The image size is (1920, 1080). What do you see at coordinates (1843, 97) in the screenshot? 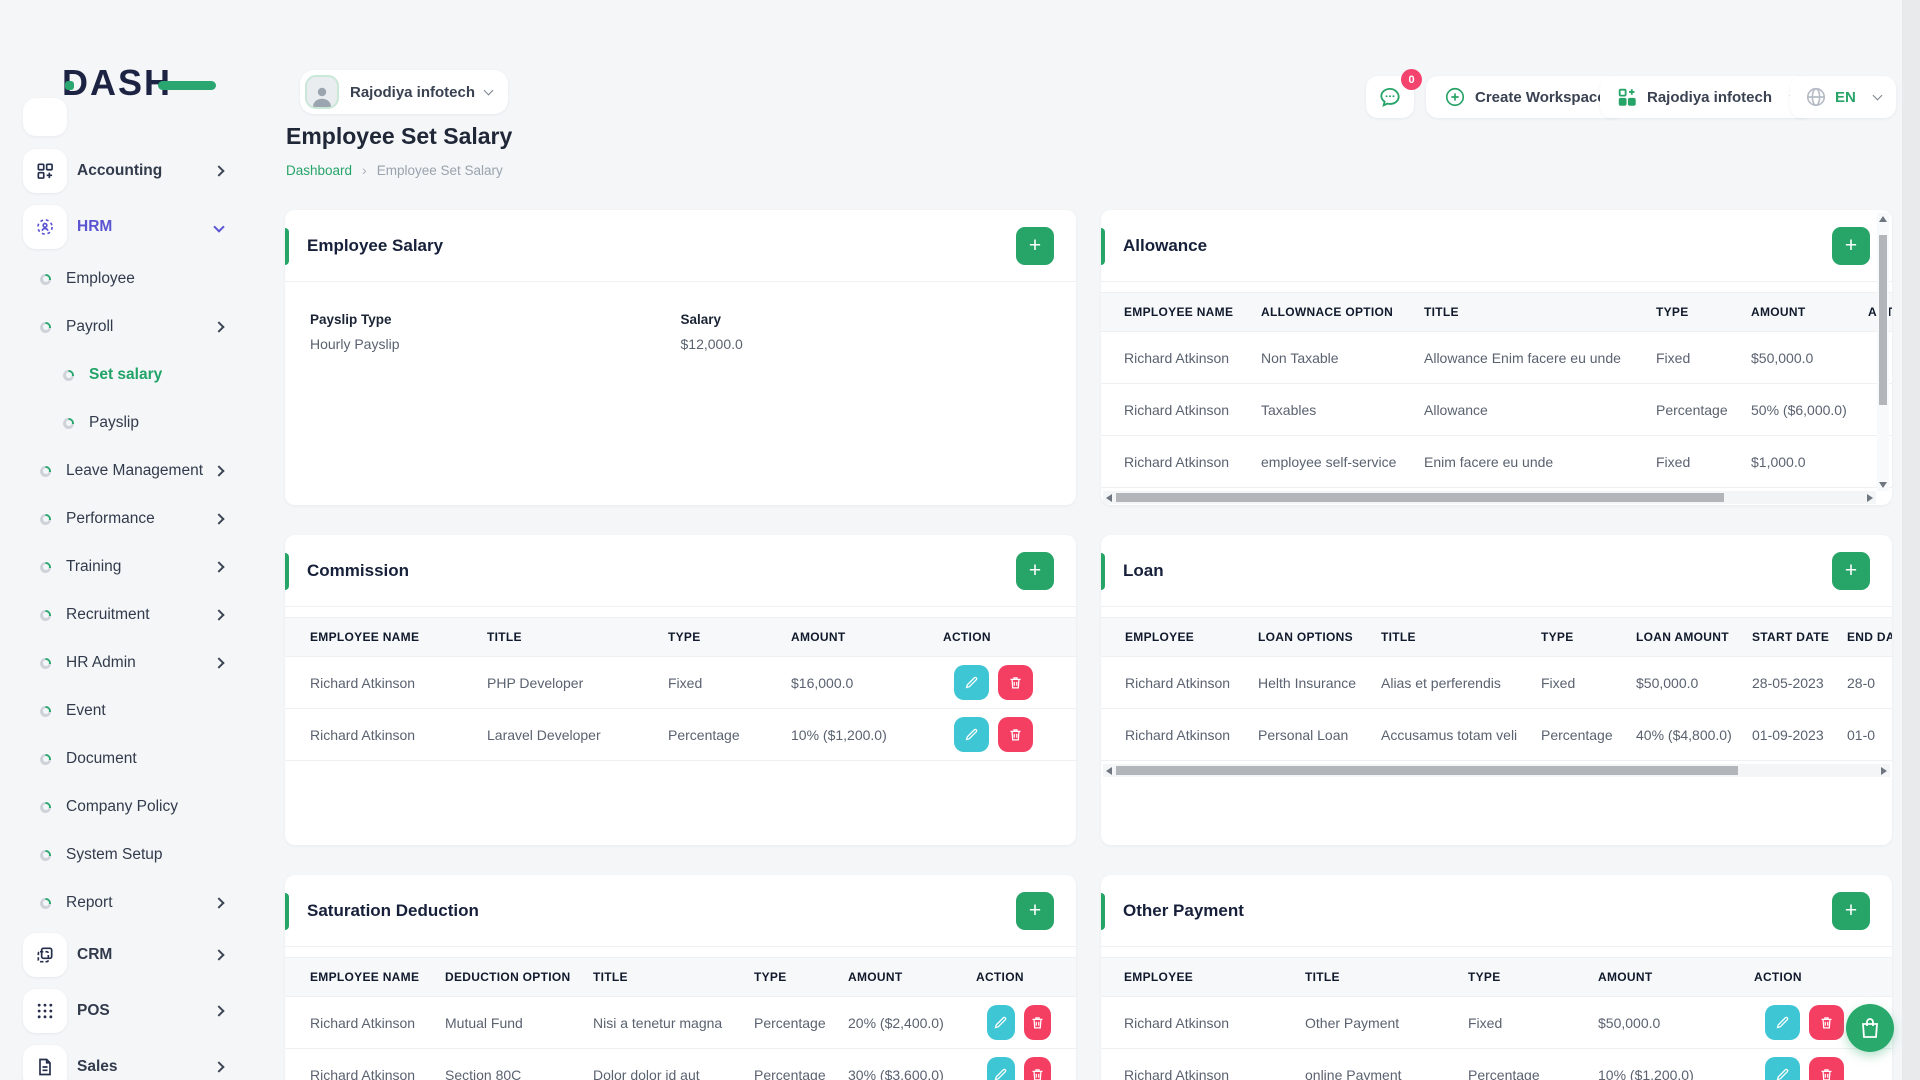
I see `language-selector: EN` at bounding box center [1843, 97].